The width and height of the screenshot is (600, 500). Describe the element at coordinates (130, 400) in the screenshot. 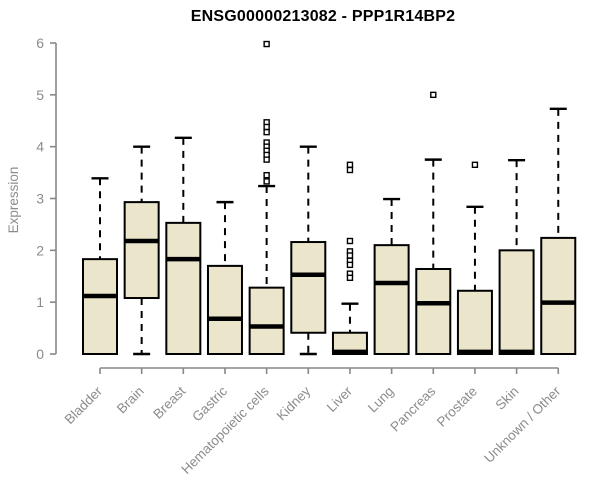

I see `x-tick-label-brain: Brain` at that location.